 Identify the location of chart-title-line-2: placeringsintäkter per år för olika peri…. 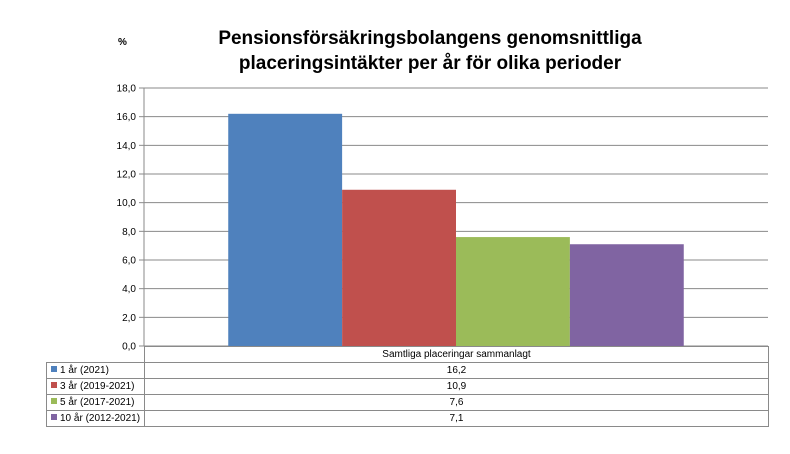
(430, 63).